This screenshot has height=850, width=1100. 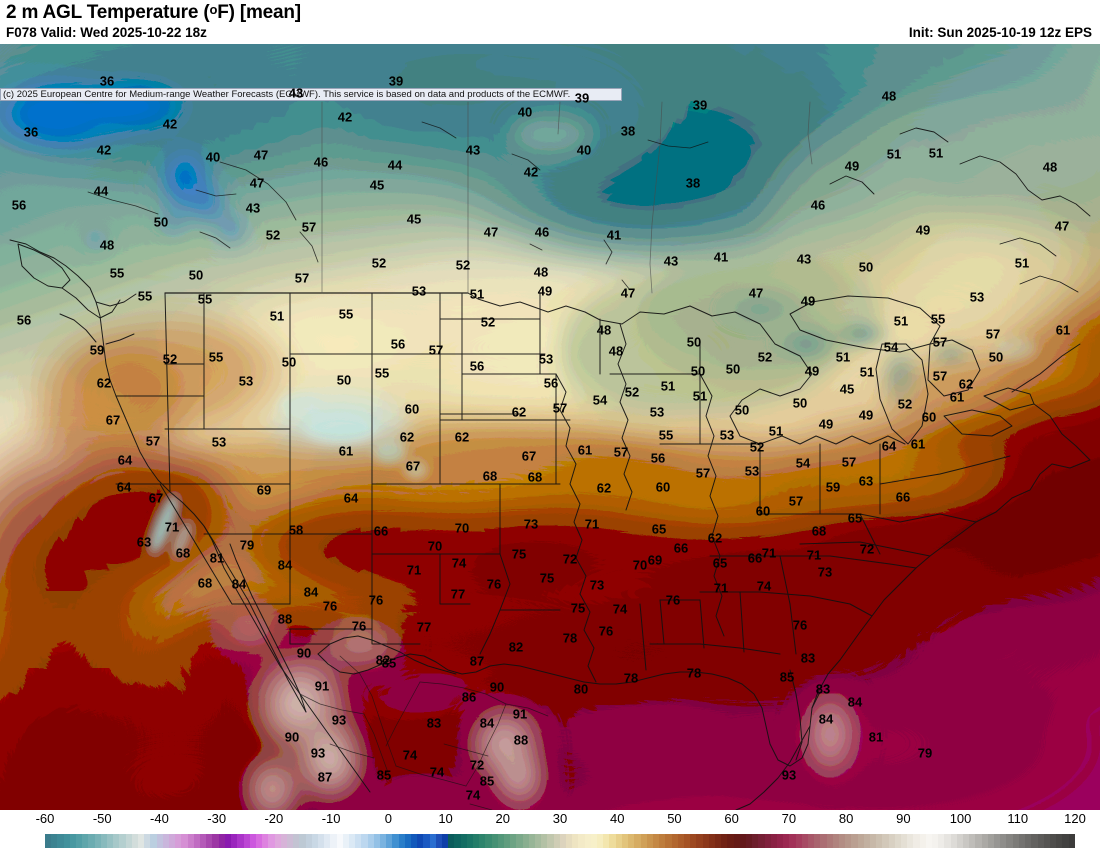 I want to click on temperature-label: 54, so click(x=803, y=463).